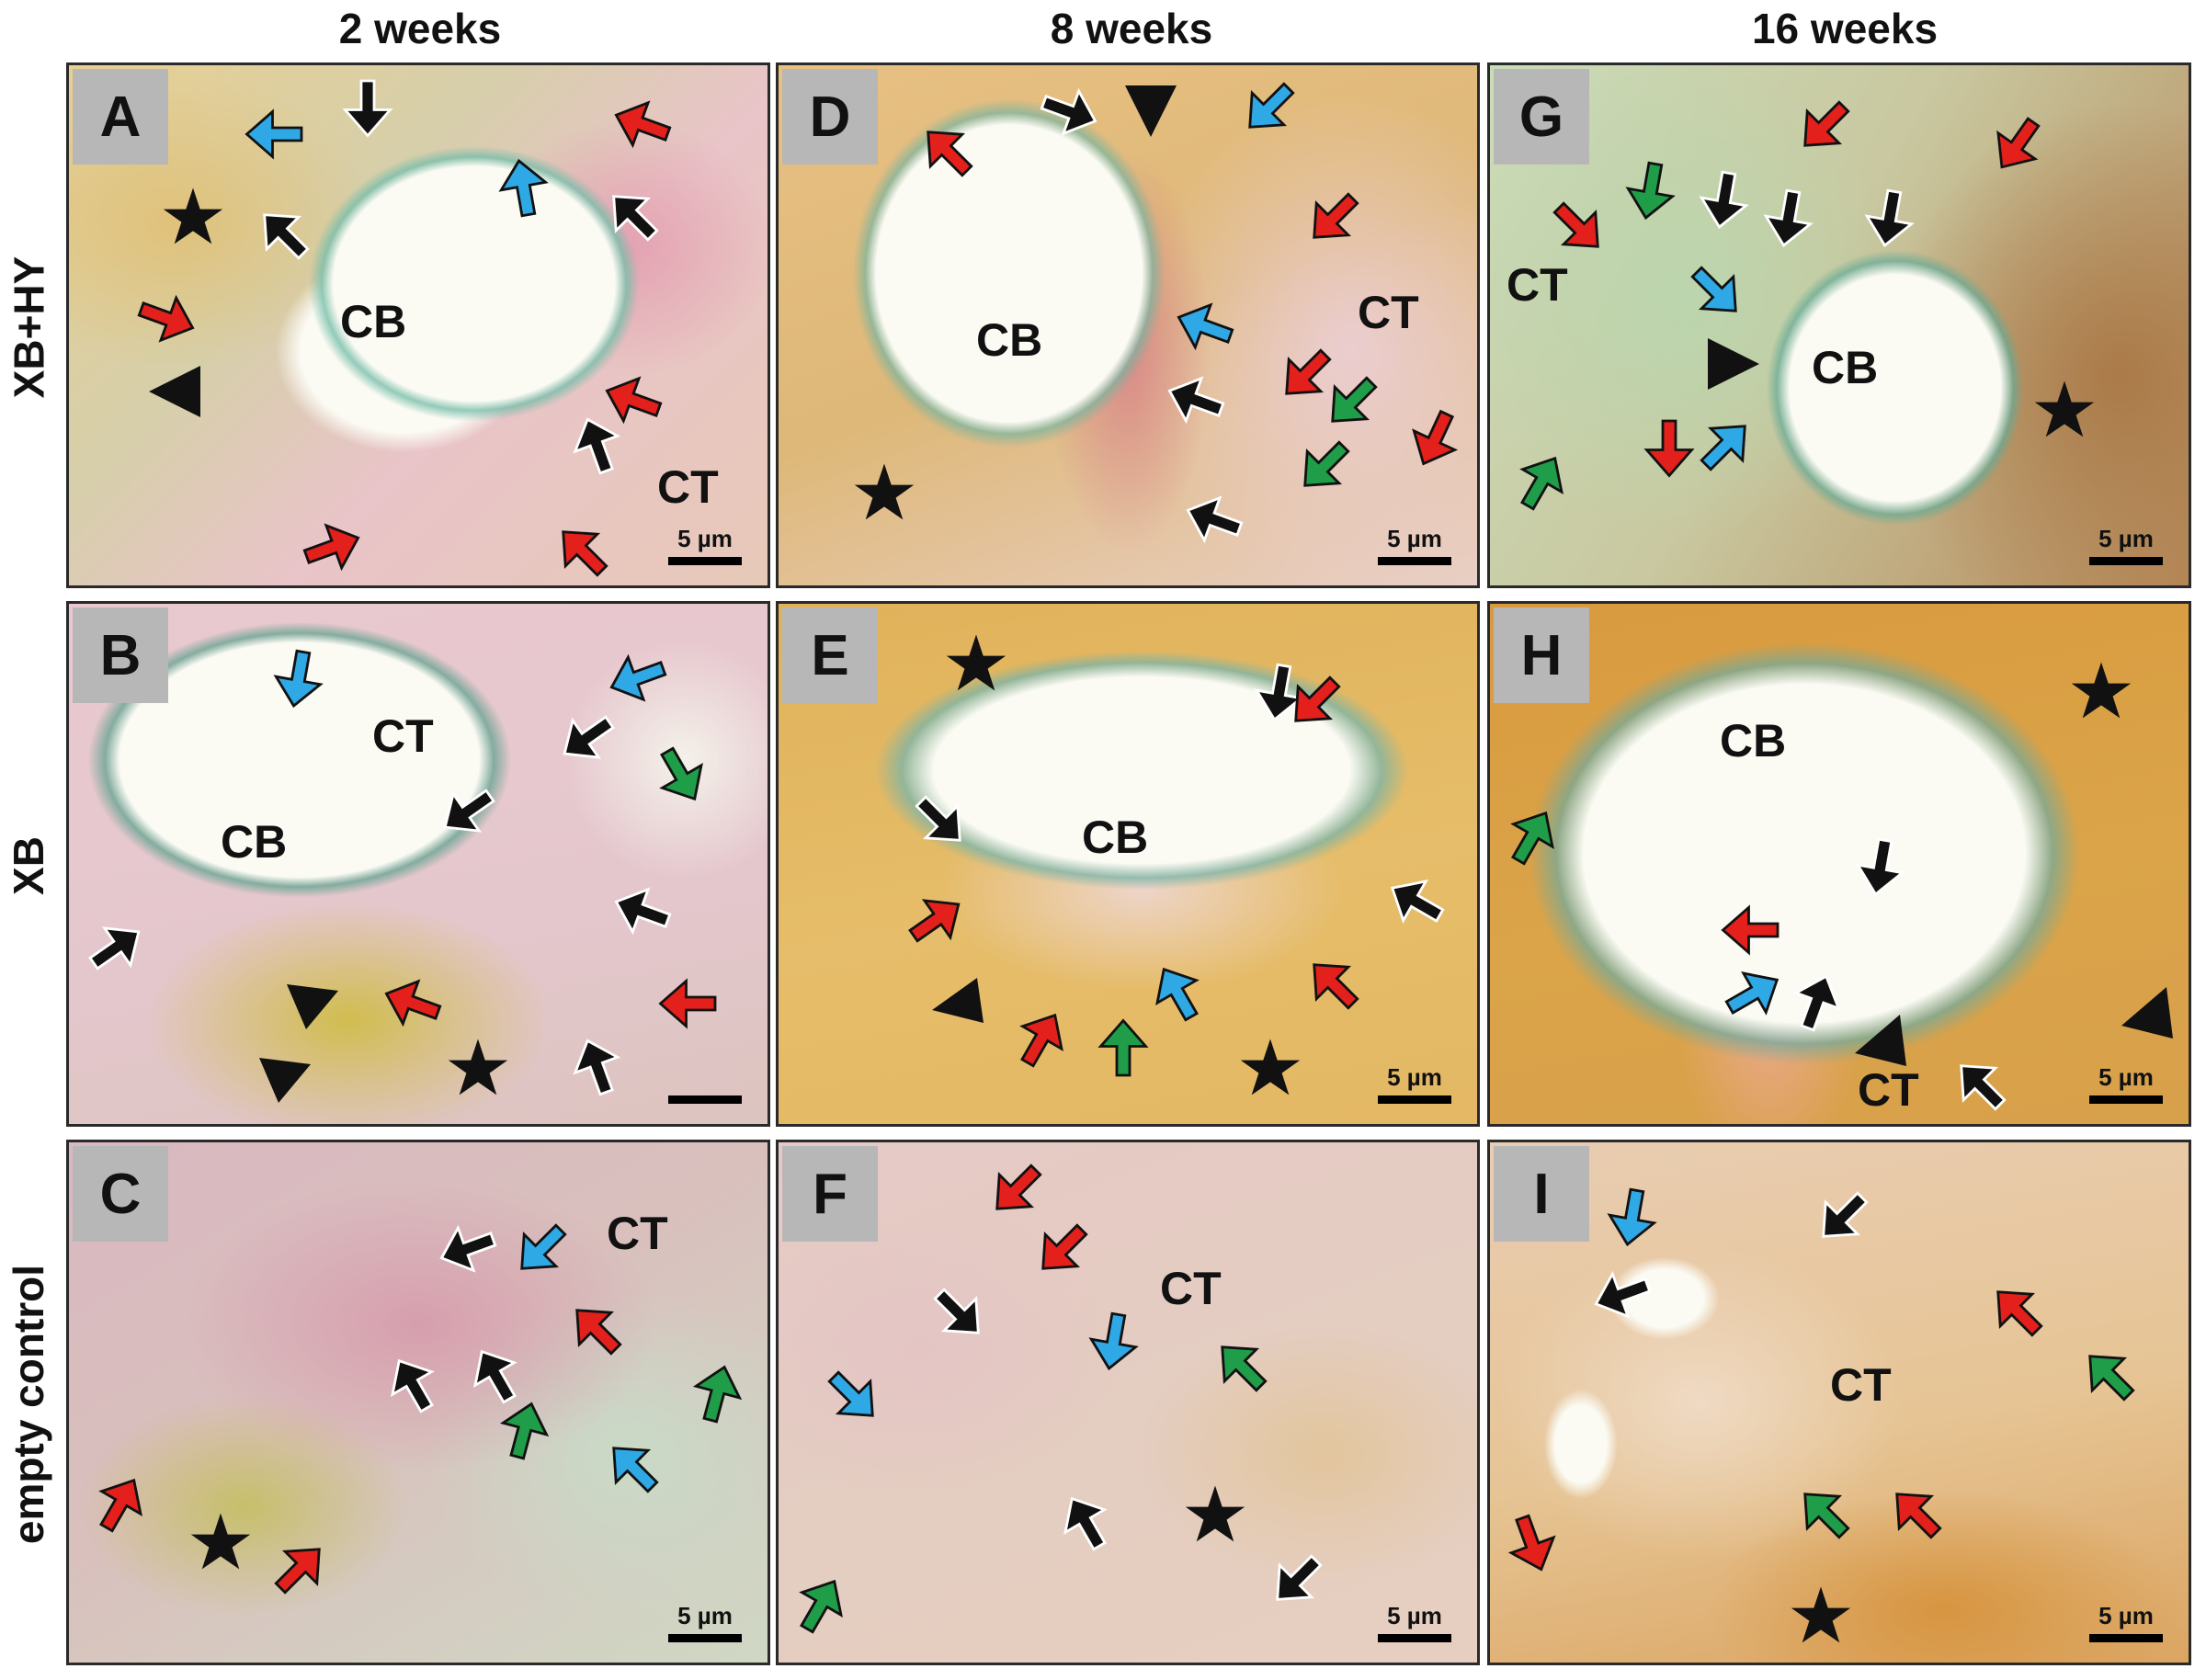 This screenshot has height=1680, width=2206. What do you see at coordinates (121, 1194) in the screenshot?
I see `panel-letter: C` at bounding box center [121, 1194].